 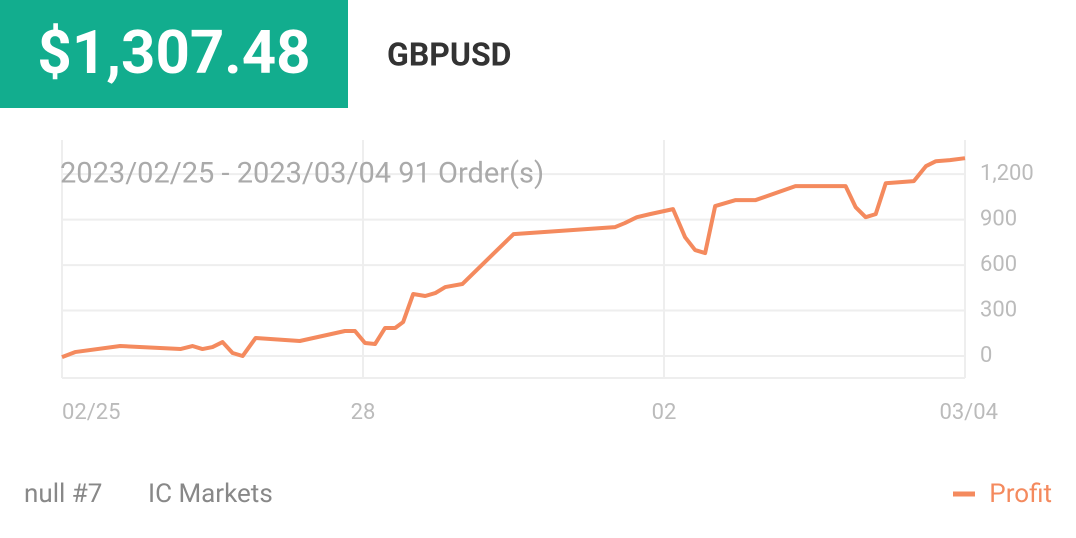 What do you see at coordinates (363, 412) in the screenshot?
I see `x-tick-label: 28` at bounding box center [363, 412].